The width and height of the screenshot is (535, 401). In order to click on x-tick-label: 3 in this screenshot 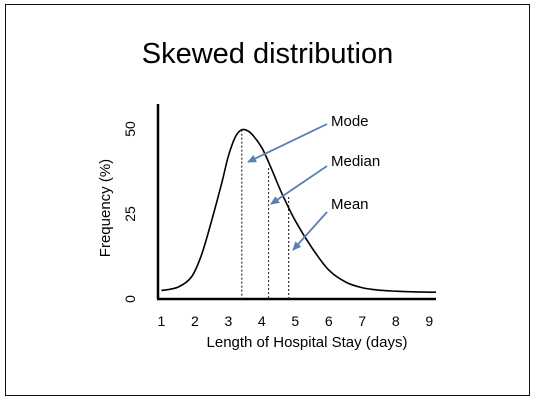, I will do `click(228, 321)`.